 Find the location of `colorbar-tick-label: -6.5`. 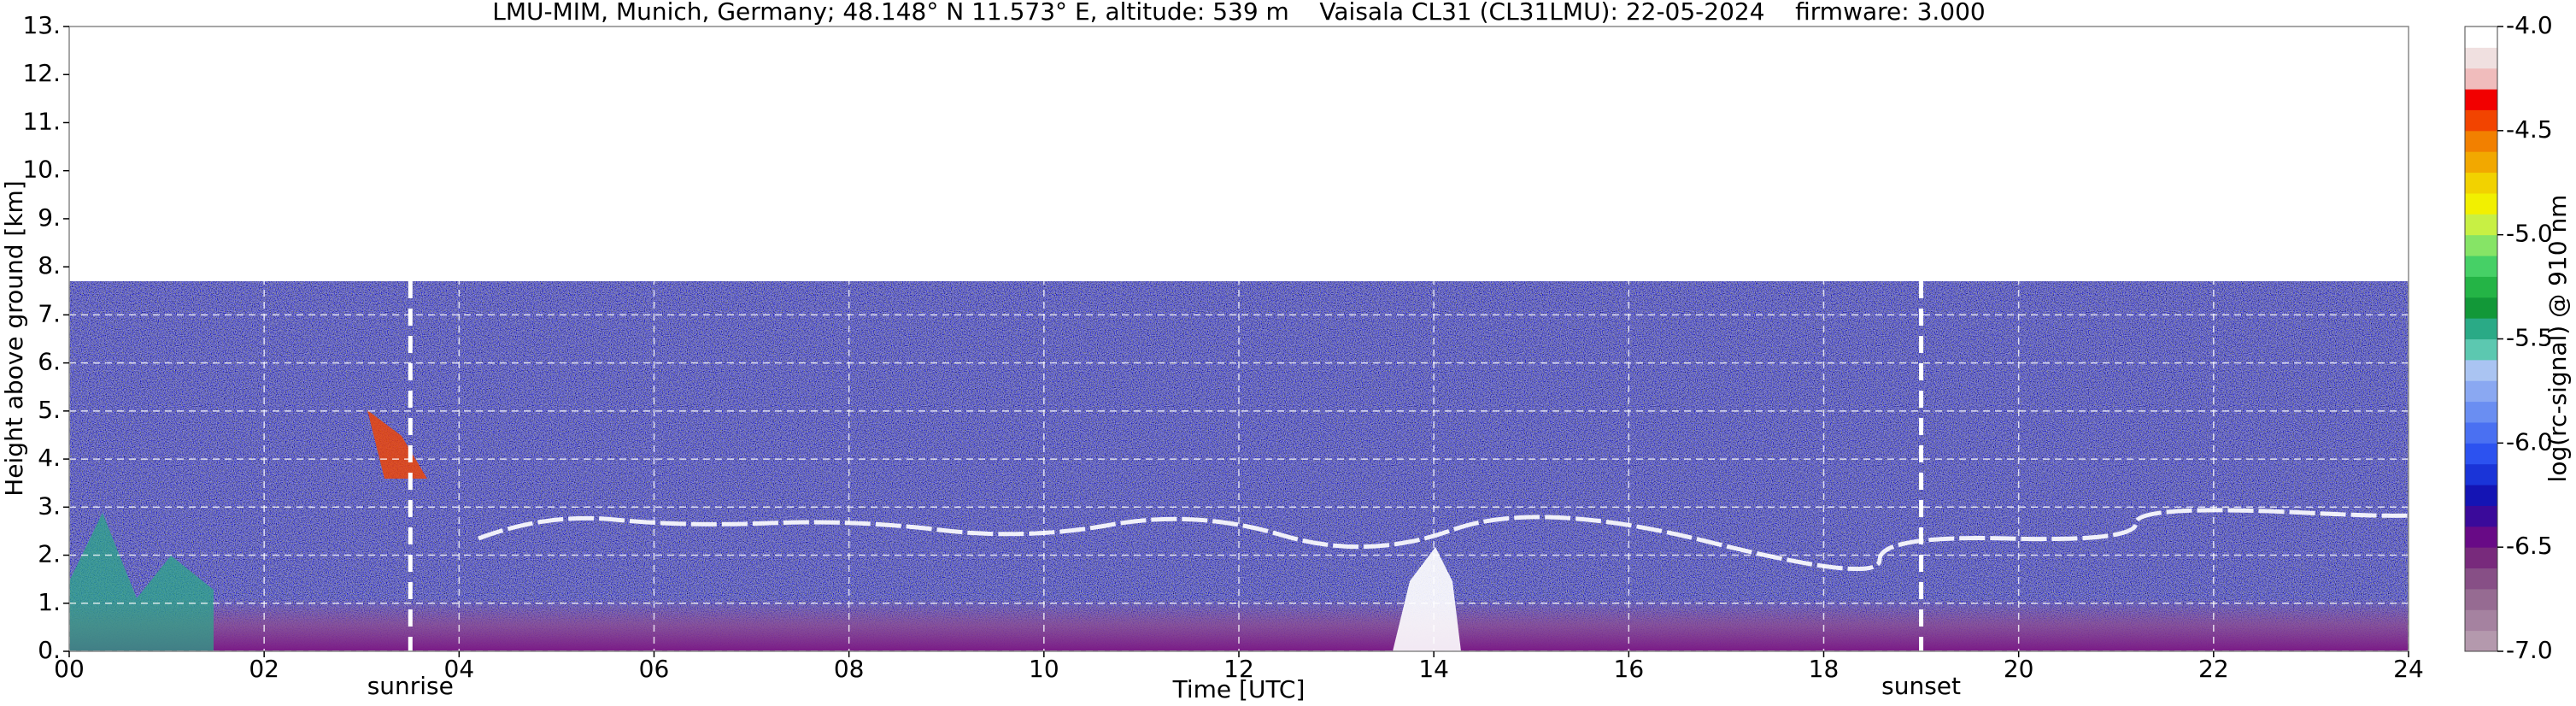

colorbar-tick-label: -6.5 is located at coordinates (2529, 546).